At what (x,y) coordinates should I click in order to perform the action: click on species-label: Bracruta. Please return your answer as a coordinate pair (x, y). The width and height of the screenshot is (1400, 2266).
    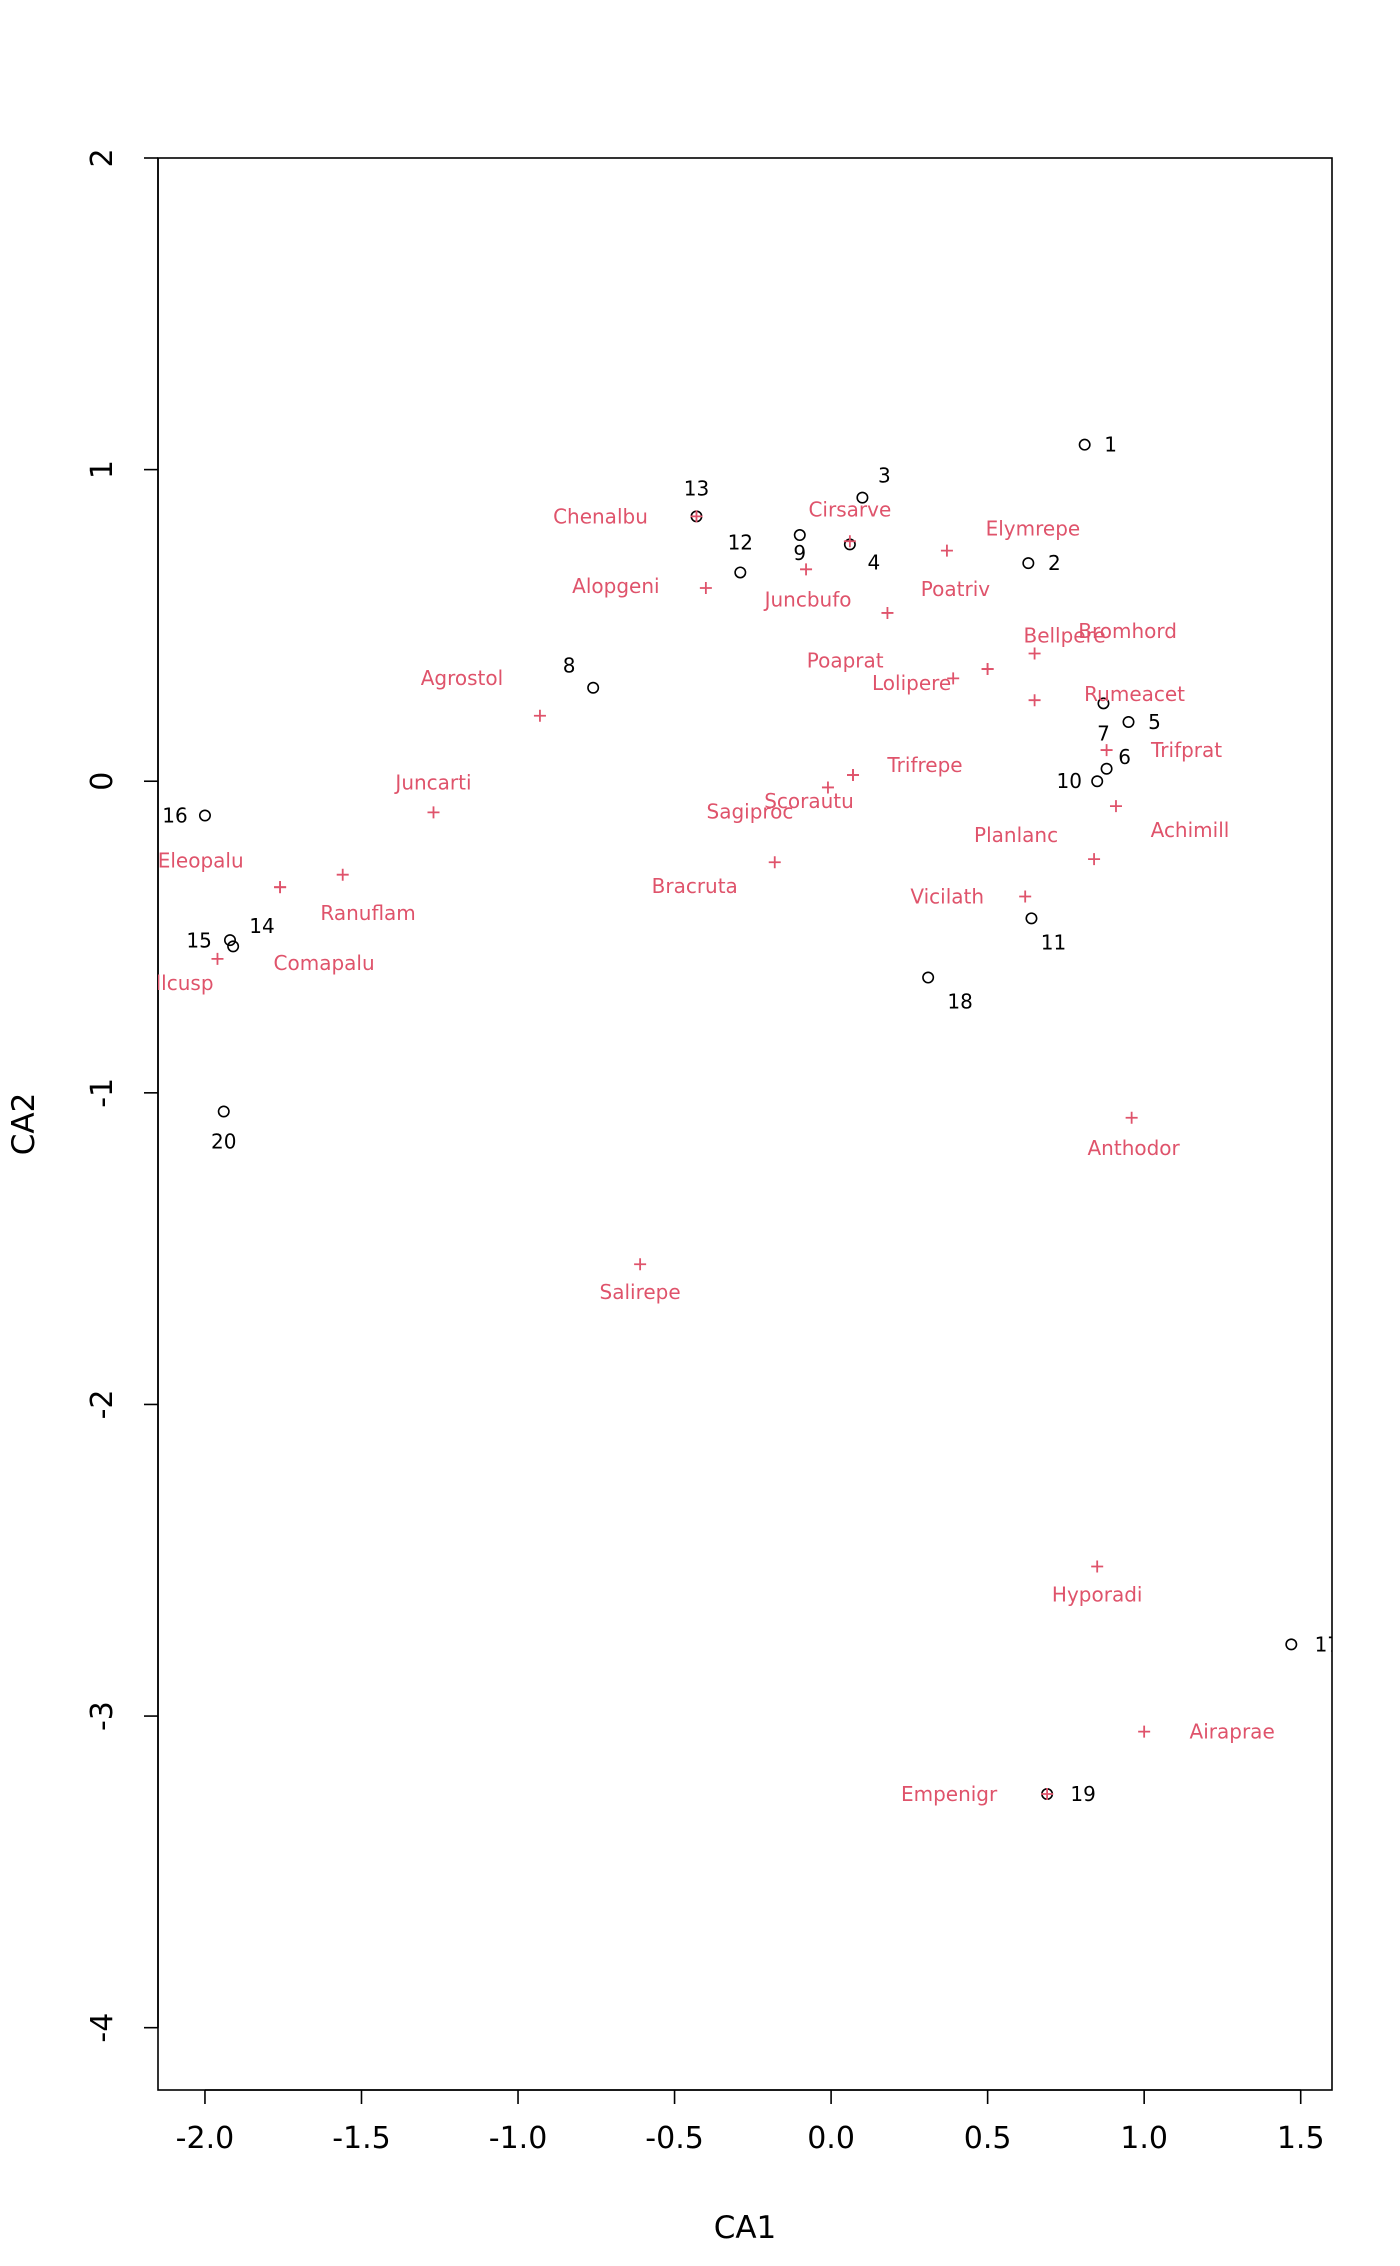
    Looking at the image, I should click on (695, 886).